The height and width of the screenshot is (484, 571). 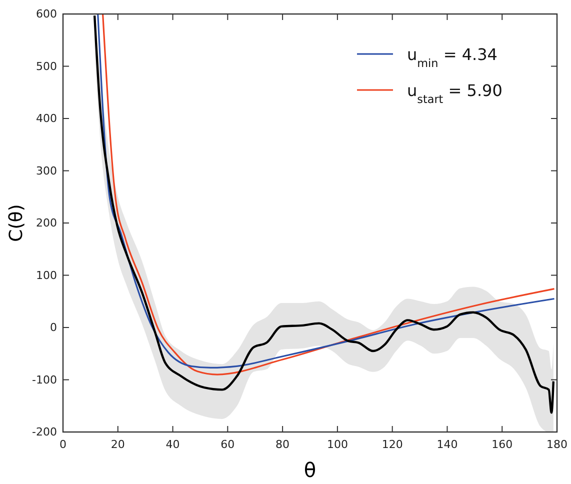 I want to click on x-tick-label: 160, so click(x=502, y=444).